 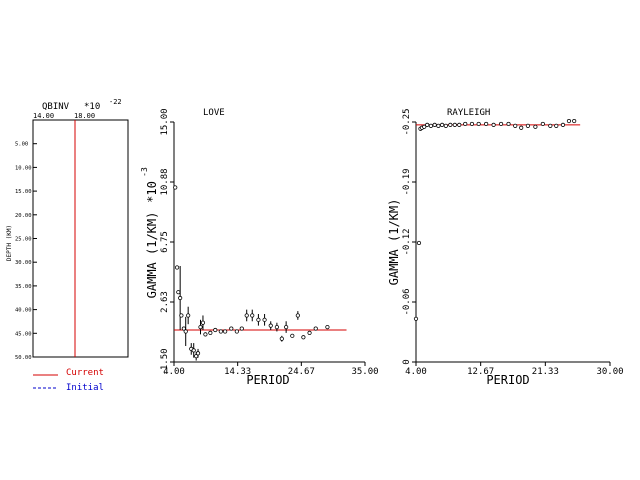 What do you see at coordinates (174, 372) in the screenshot?
I see `love-x-tick-label: 4.00` at bounding box center [174, 372].